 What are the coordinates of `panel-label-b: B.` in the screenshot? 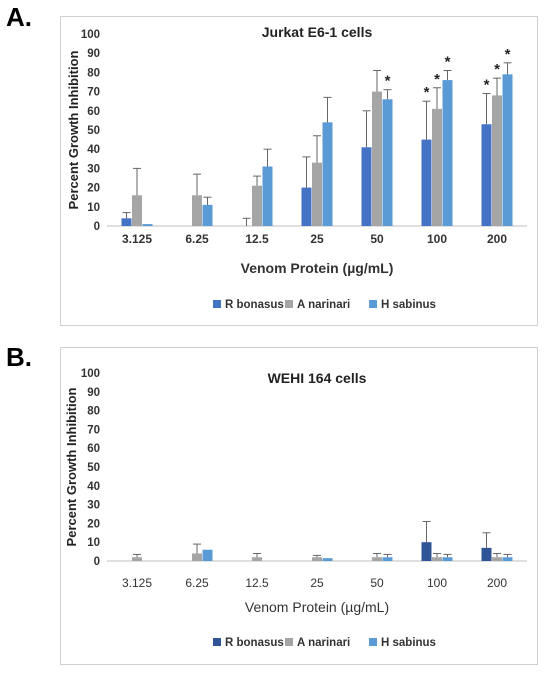 It's located at (19, 357).